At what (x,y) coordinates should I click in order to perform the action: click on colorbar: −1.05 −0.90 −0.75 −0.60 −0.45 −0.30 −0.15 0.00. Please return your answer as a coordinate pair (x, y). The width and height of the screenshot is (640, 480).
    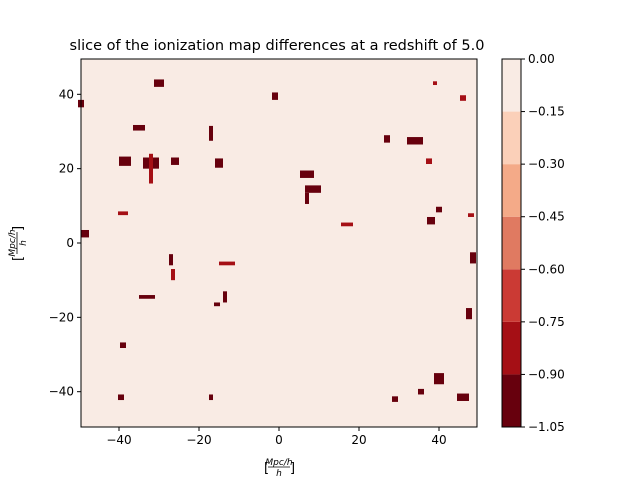
    Looking at the image, I should click on (533, 243).